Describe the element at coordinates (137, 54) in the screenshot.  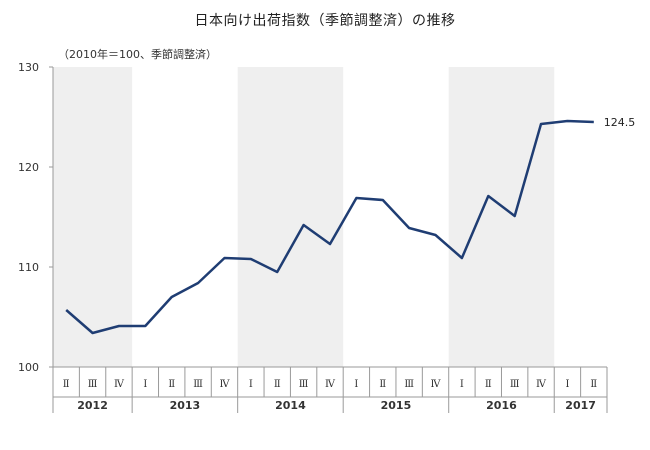
I see `unit-note: （2010年＝100、季節調整済）` at that location.